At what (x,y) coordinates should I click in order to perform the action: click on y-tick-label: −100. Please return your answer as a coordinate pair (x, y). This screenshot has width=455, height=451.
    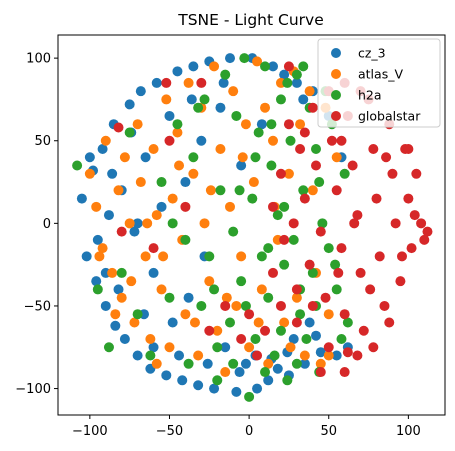
    Looking at the image, I should click on (33, 389).